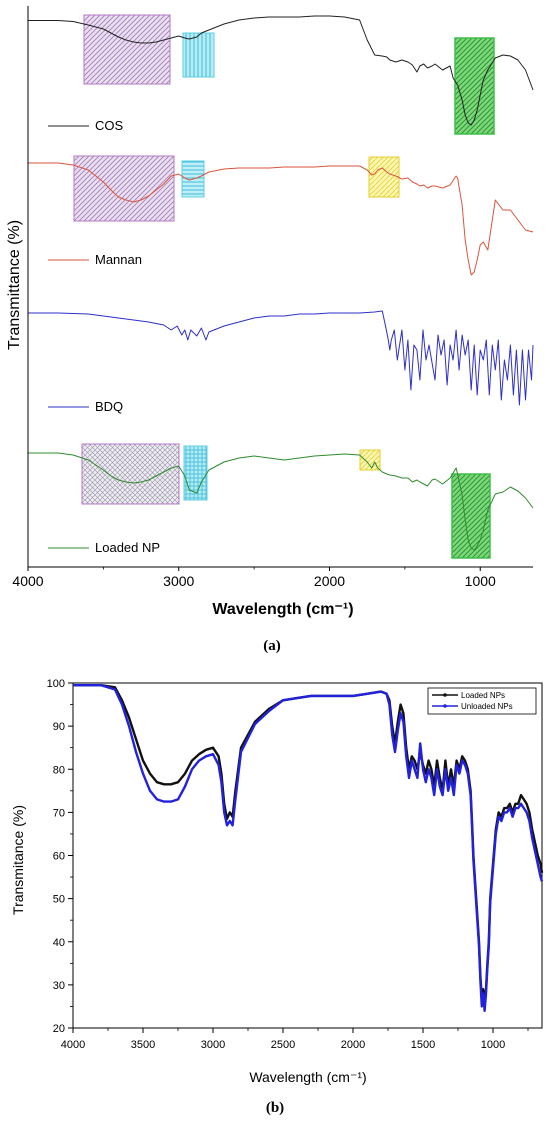 This screenshot has height=1128, width=550. I want to click on panel-a-ticks: 4000 3000 2000 1000, so click(254, 578).